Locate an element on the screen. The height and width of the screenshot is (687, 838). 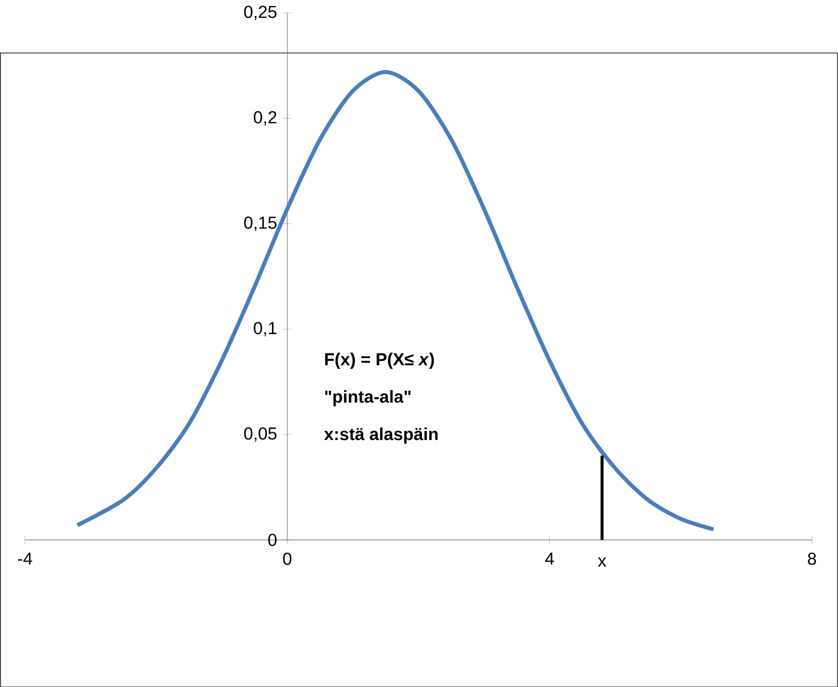
x-tick-label: 8 is located at coordinates (812, 558).